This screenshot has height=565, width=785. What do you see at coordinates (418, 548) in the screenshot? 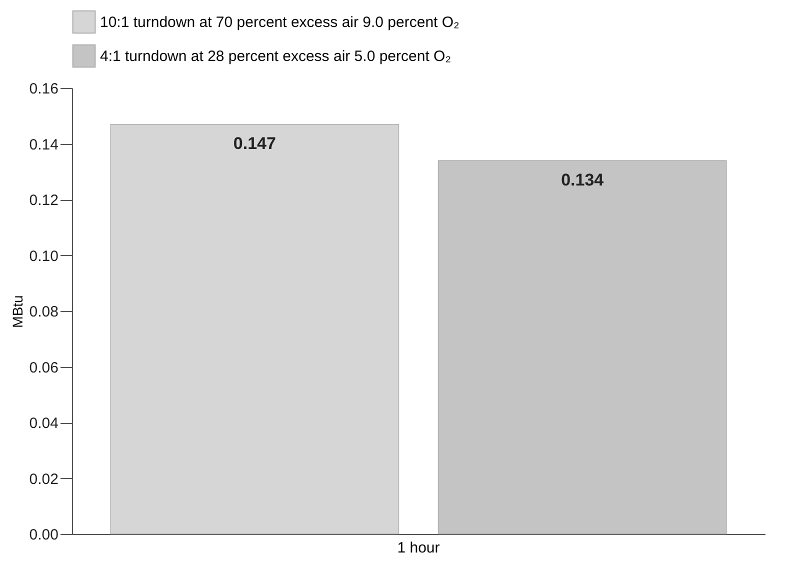
I see `x-tick-label: 1 hour` at bounding box center [418, 548].